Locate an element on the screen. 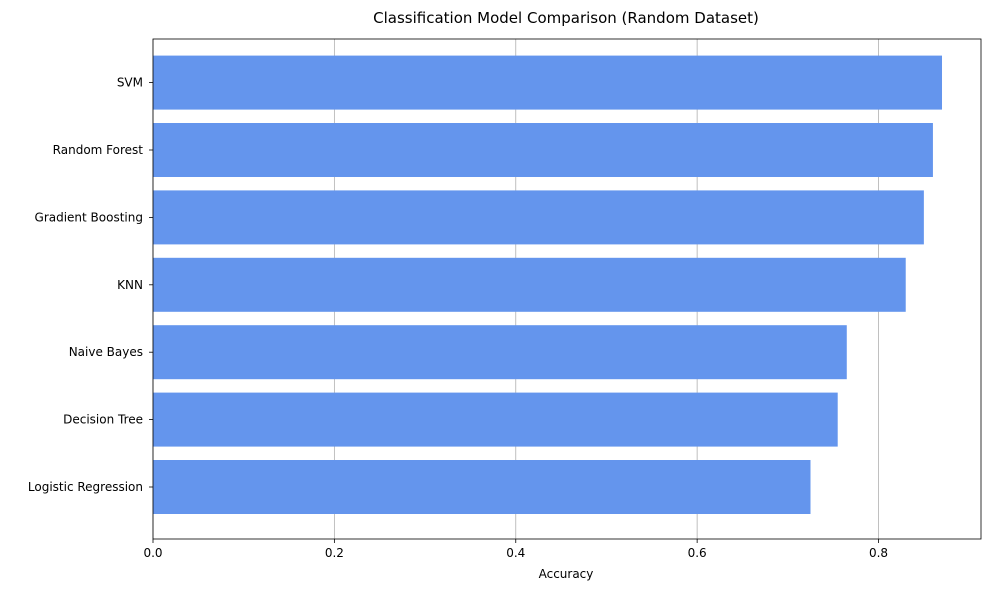 The width and height of the screenshot is (989, 590). x-axis-ticks: 0.0 0.2 0.4 0.6 0.8 is located at coordinates (515, 549).